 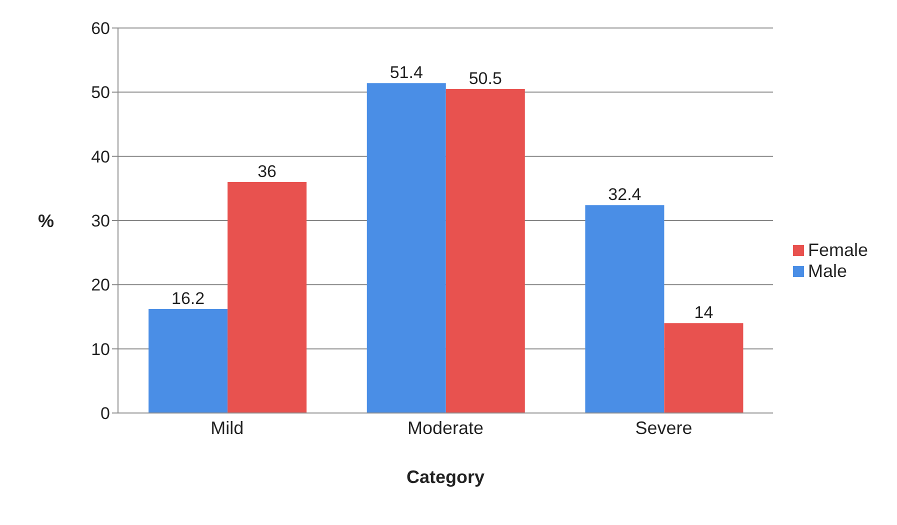 What do you see at coordinates (704, 312) in the screenshot?
I see `data-label: 14` at bounding box center [704, 312].